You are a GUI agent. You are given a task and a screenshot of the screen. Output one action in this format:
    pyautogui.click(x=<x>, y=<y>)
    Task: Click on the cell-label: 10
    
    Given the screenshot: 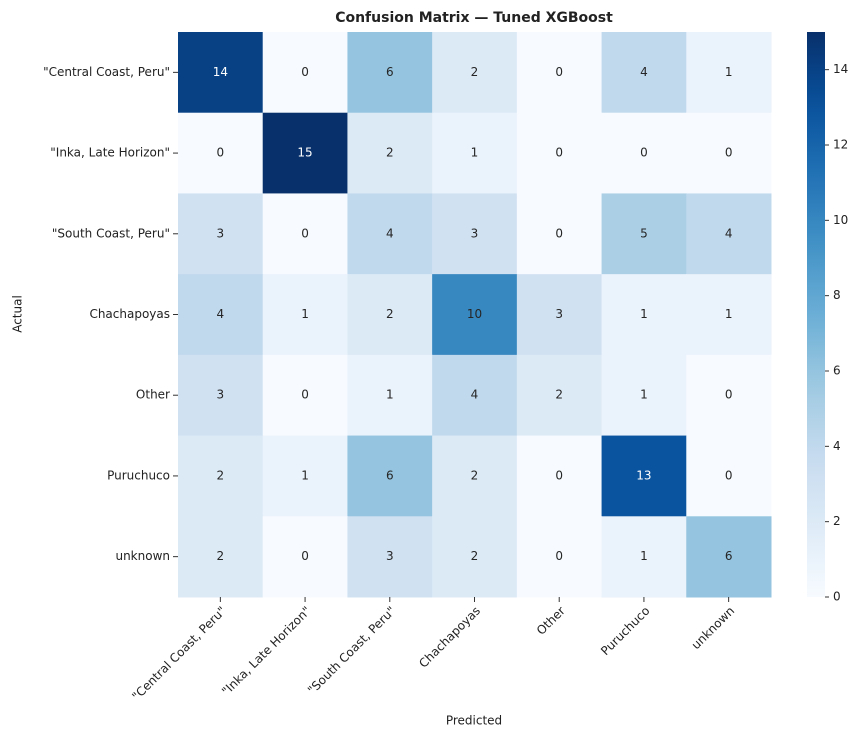 What is the action you would take?
    pyautogui.click(x=474, y=314)
    